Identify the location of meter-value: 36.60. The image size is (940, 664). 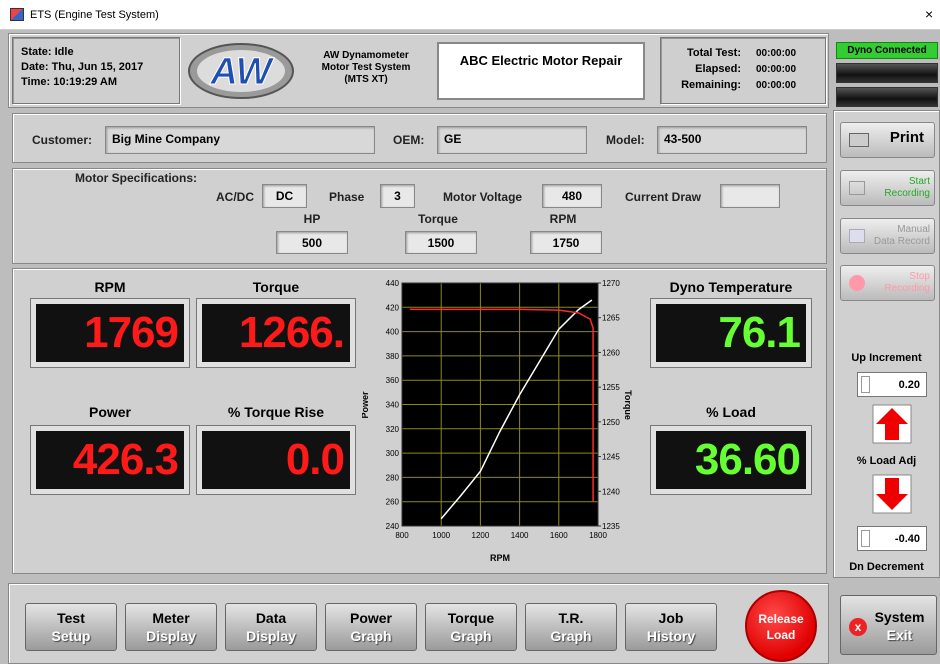
(731, 460).